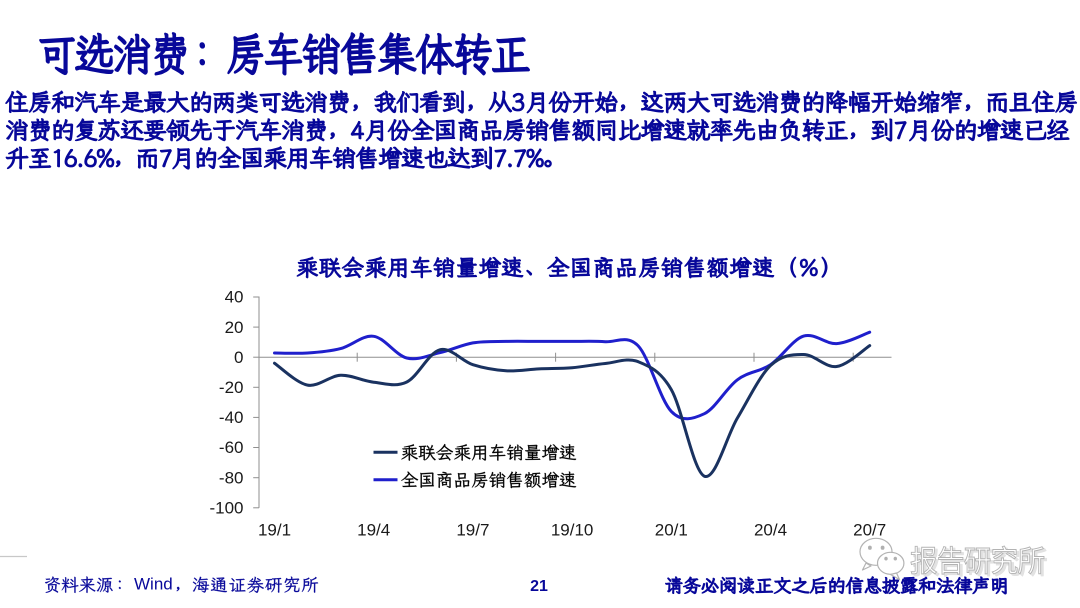 This screenshot has width=1080, height=608. What do you see at coordinates (274, 529) in the screenshot?
I see `svg-text: 19/1` at bounding box center [274, 529].